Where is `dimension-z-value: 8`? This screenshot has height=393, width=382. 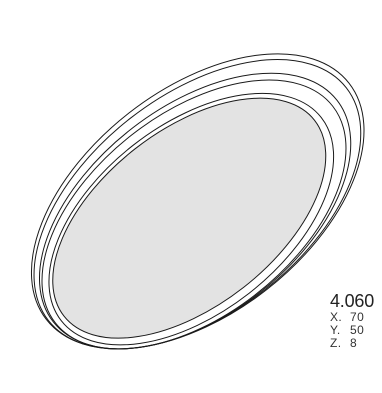
dimension-z-value: 8 is located at coordinates (354, 343).